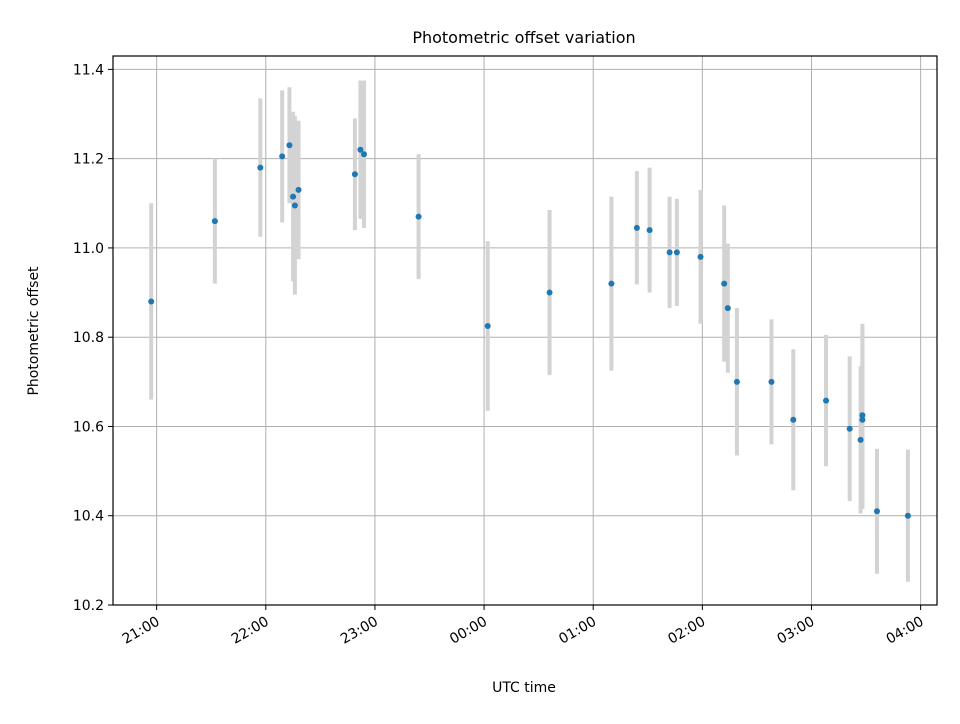 This screenshot has width=960, height=724. Describe the element at coordinates (88, 70) in the screenshot. I see `y-tick-label: 11.4` at that location.